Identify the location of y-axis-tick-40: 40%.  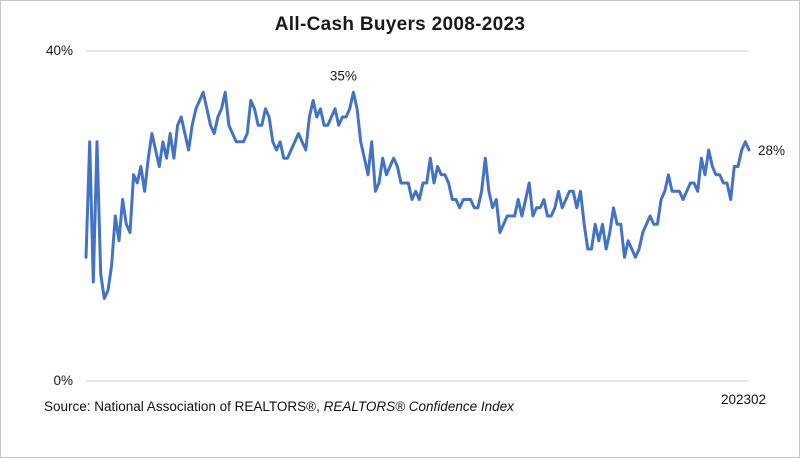
(59, 50).